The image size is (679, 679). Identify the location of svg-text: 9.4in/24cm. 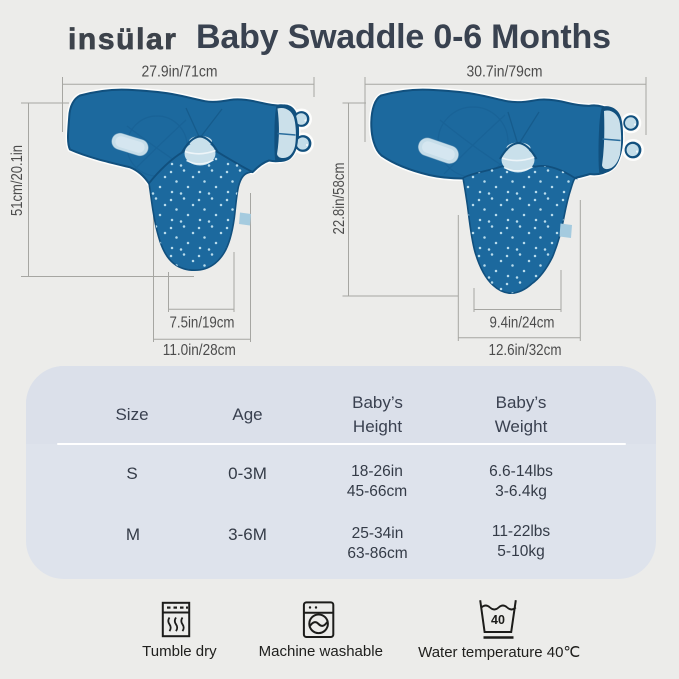
(522, 323).